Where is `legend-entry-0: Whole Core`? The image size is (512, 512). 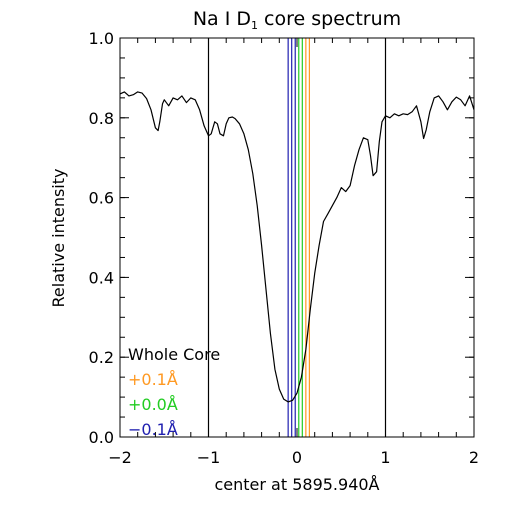 legend-entry-0: Whole Core is located at coordinates (174, 354).